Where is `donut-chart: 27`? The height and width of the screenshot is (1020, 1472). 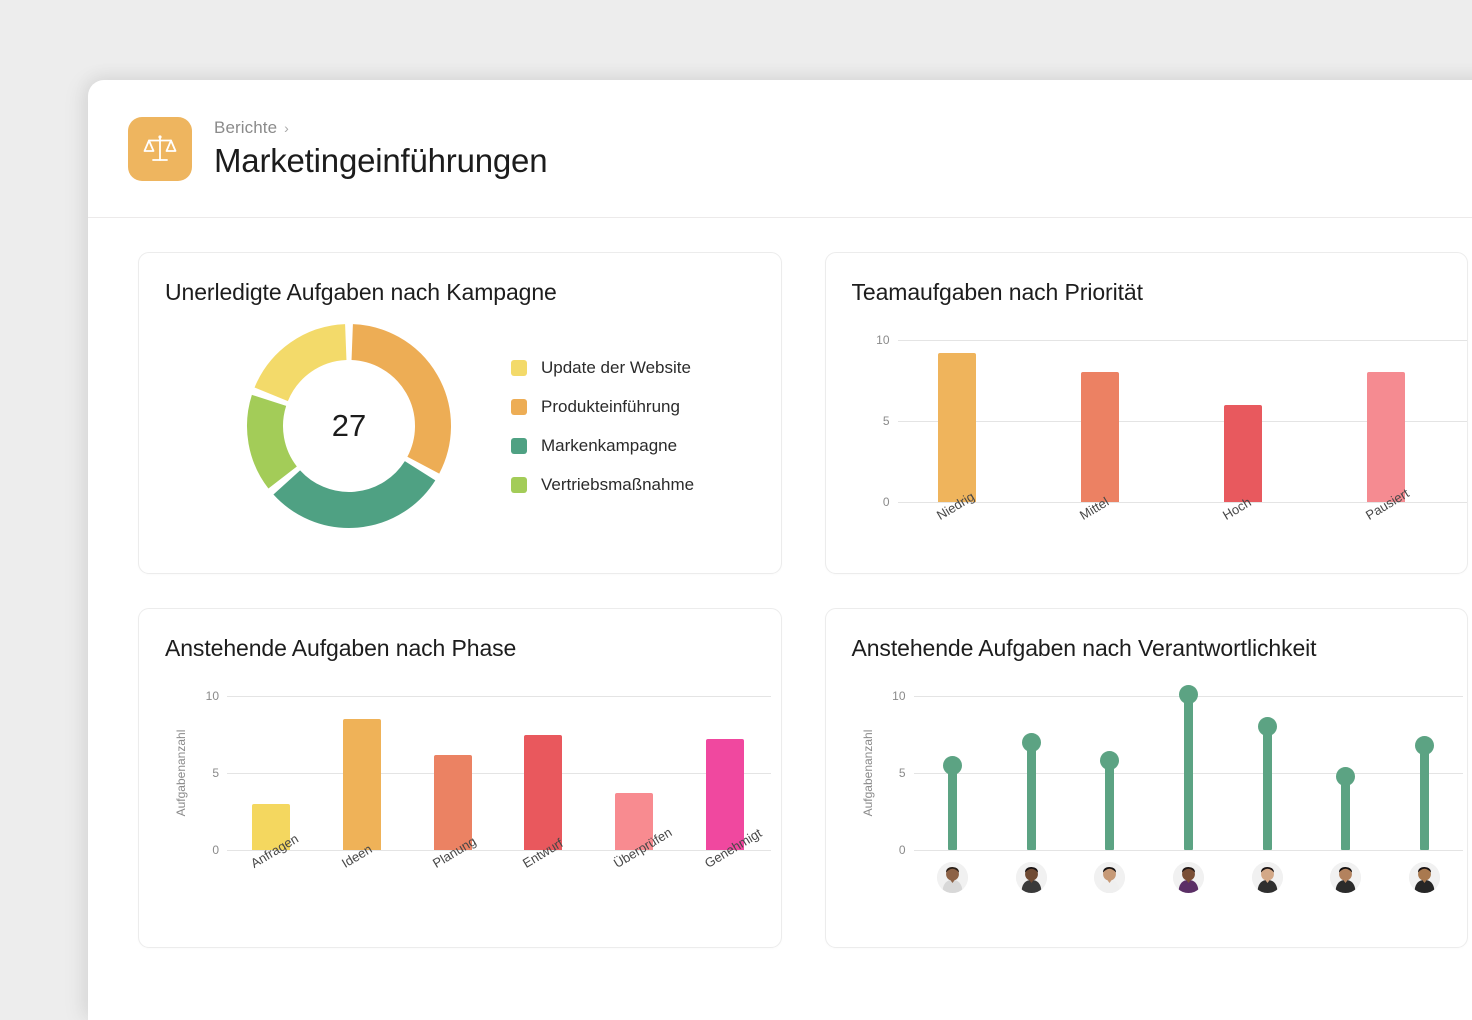
donut-chart: 27 is located at coordinates (349, 426).